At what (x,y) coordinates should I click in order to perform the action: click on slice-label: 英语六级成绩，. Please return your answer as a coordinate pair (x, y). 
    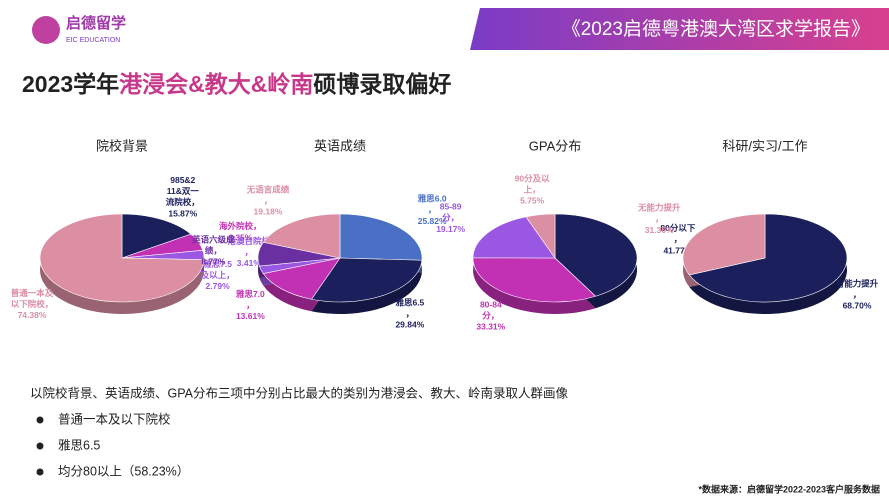
    Looking at the image, I should click on (213, 245).